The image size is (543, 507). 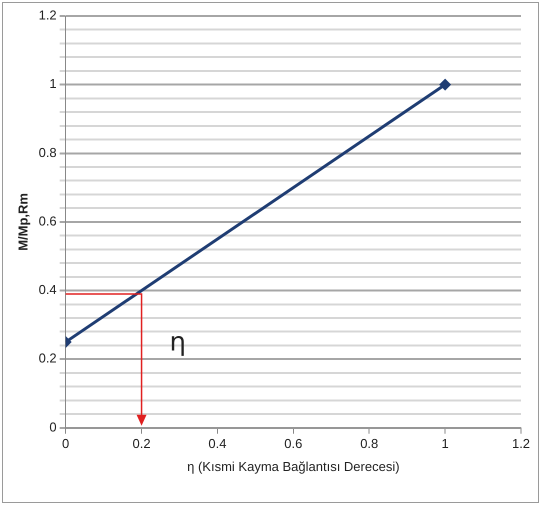 What do you see at coordinates (47, 15) in the screenshot?
I see `y-tick-label: 1.2` at bounding box center [47, 15].